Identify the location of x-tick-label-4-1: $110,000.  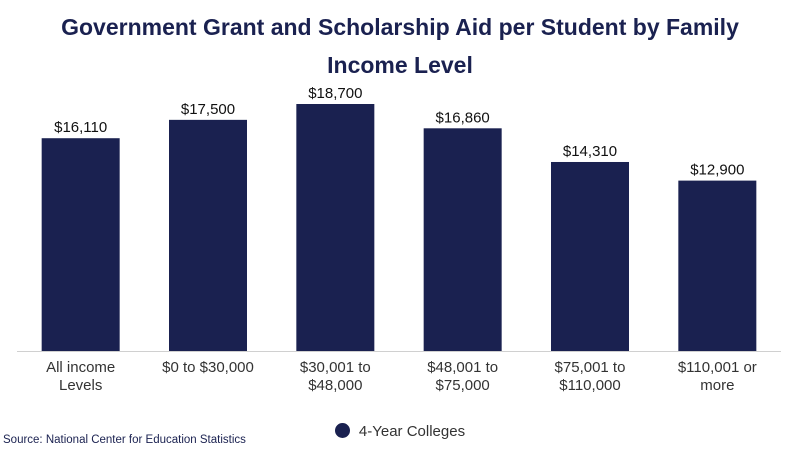
(589, 385).